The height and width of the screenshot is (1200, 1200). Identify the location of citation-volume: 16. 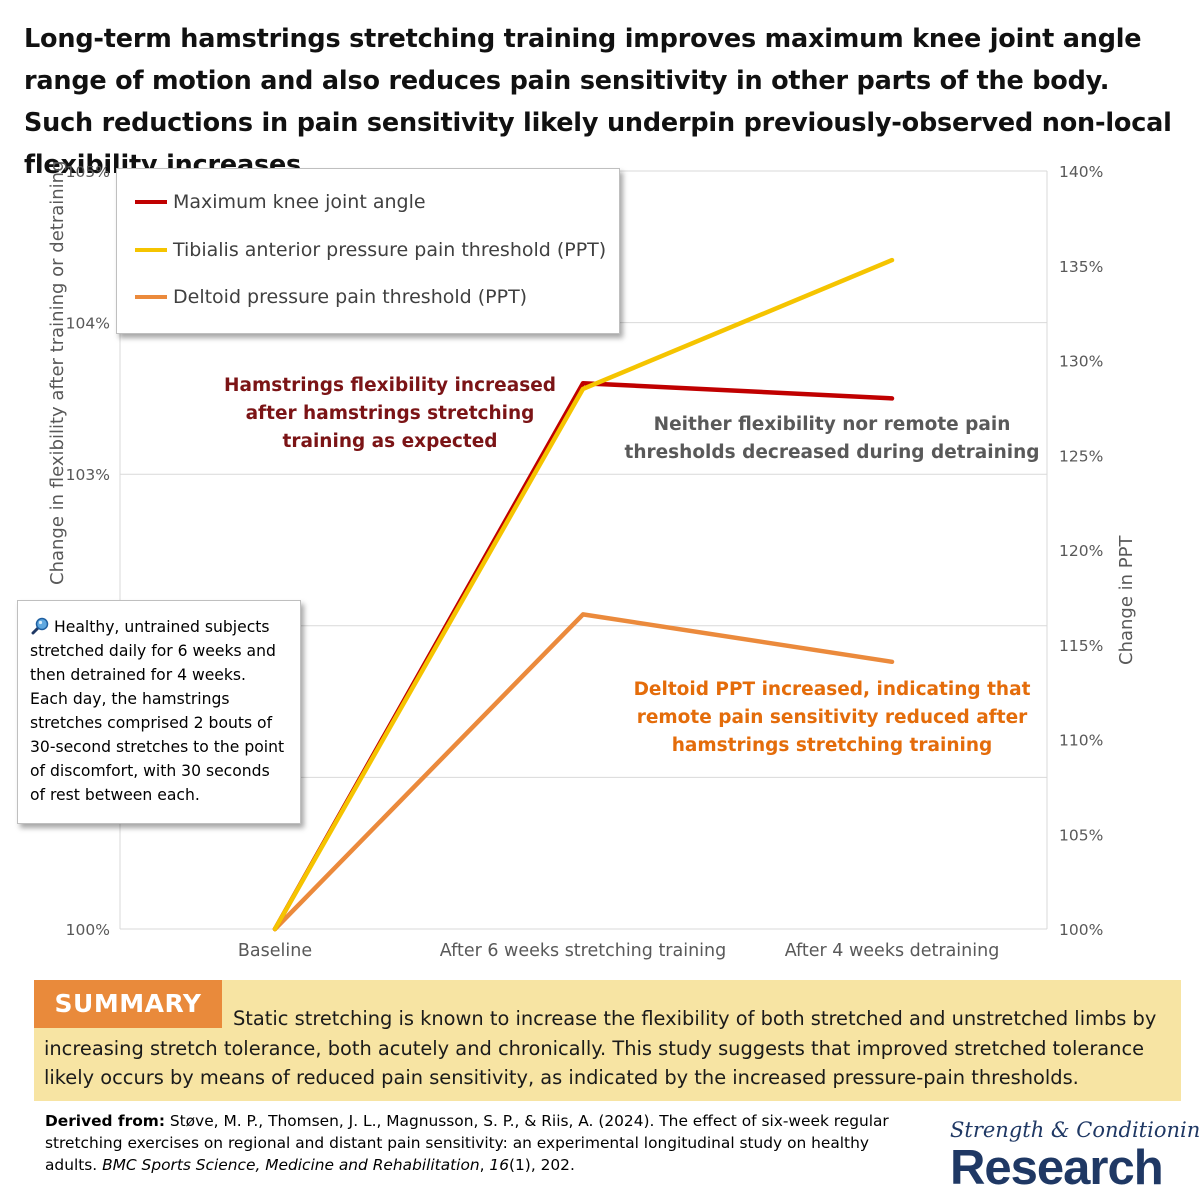
(499, 1165).